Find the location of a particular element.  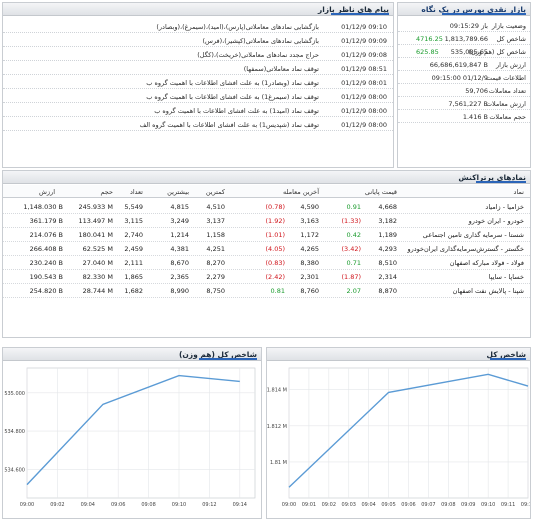

symbol-name: شستا - سرمایه گذاری تامین اجتماعی is located at coordinates (473, 235).